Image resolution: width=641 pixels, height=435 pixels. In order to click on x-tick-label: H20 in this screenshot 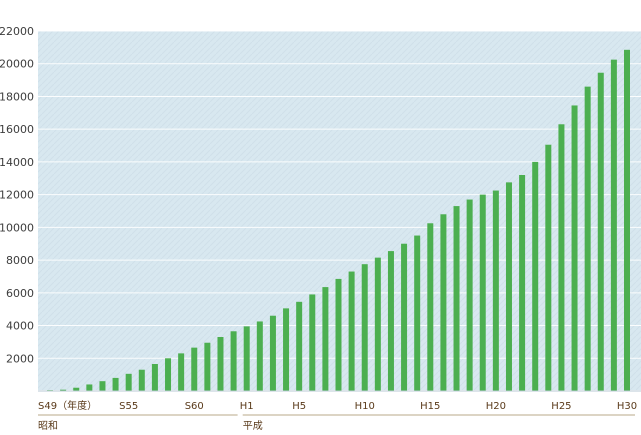, I will do `click(496, 406)`.